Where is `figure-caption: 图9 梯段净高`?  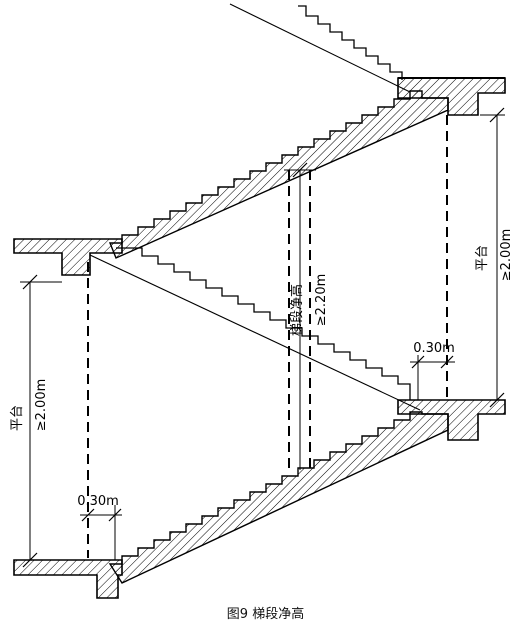
figure-caption: 图9 梯段净高 is located at coordinates (265, 614).